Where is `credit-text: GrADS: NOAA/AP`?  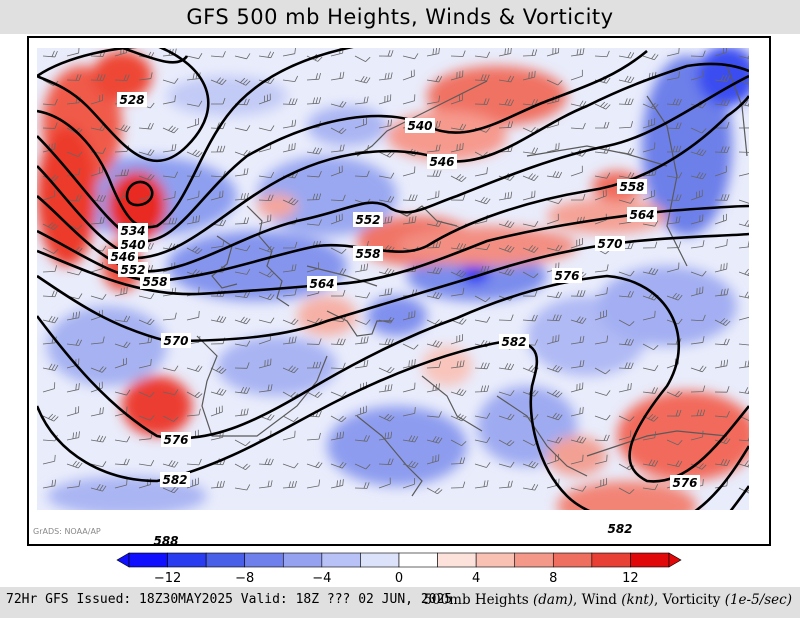
credit-text: GrADS: NOAA/AP is located at coordinates (67, 531).